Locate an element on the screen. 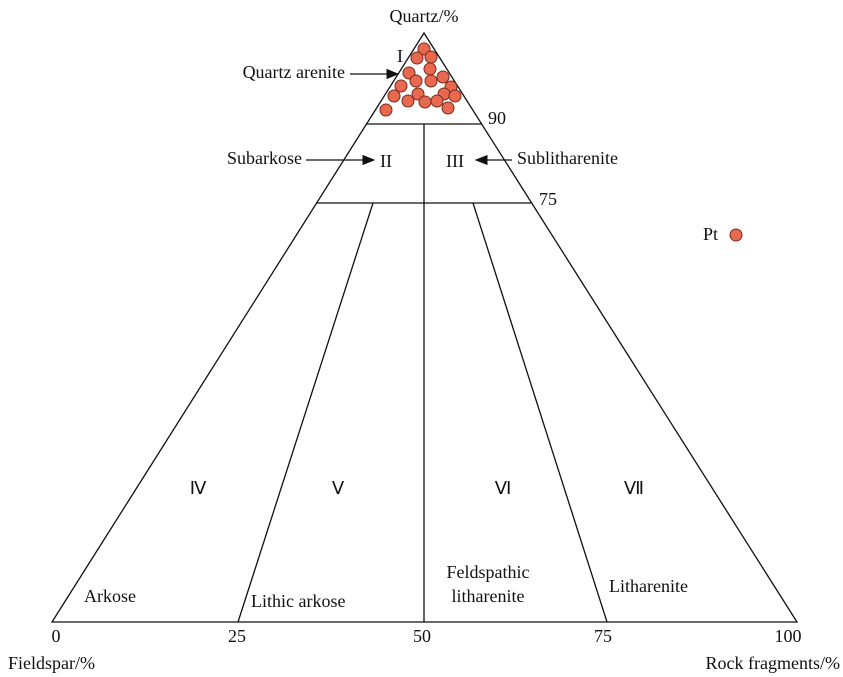  region-name: Lithic arkose is located at coordinates (298, 601).